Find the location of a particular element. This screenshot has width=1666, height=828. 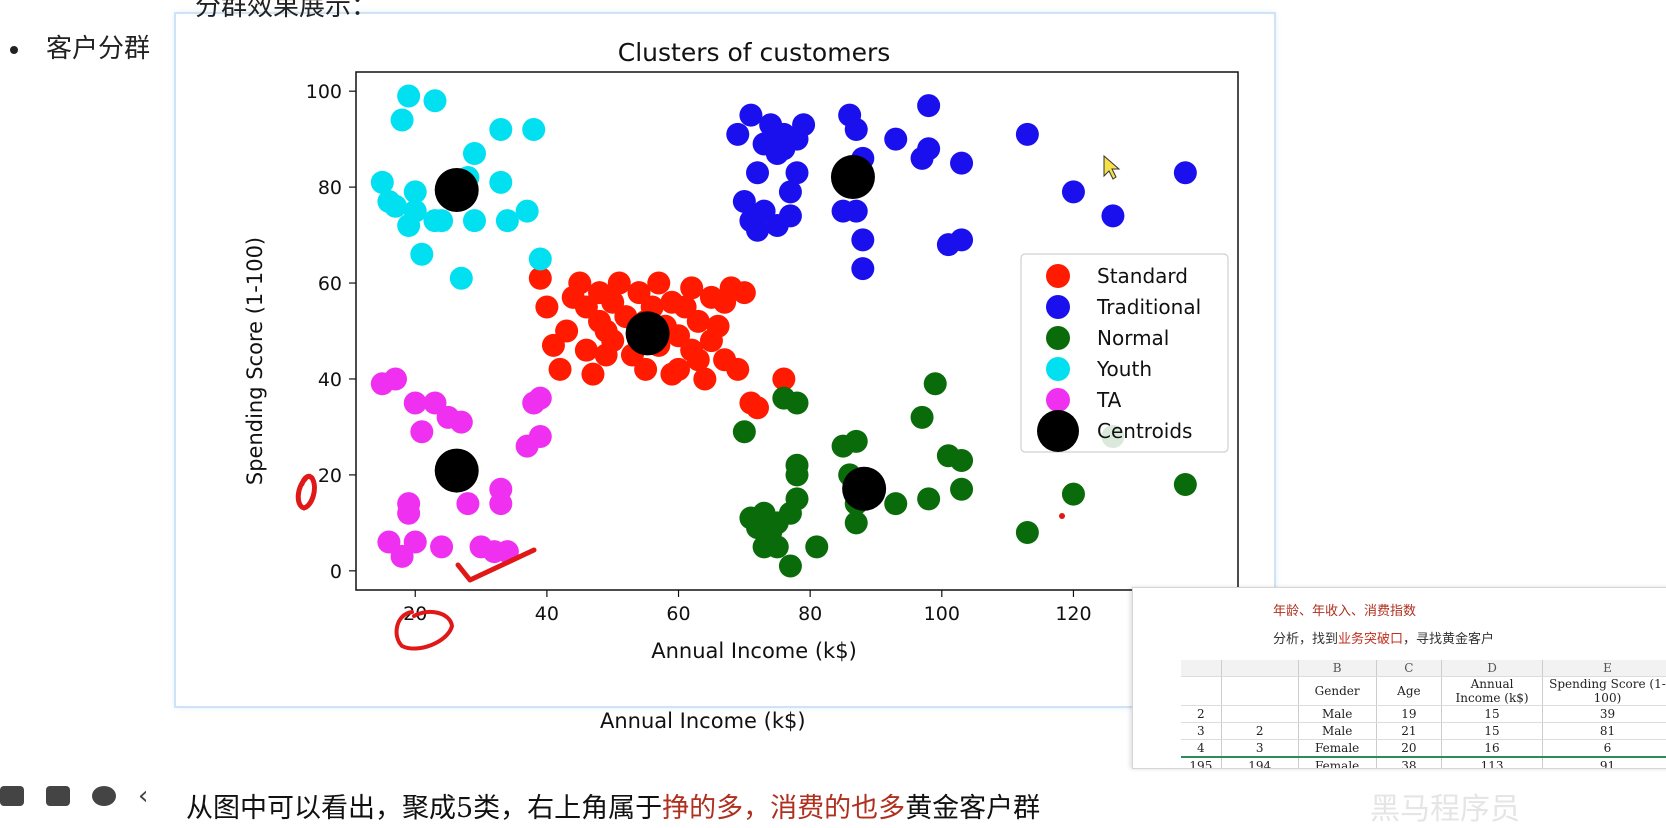

chevron-left-icon: ‹ is located at coordinates (143, 796).